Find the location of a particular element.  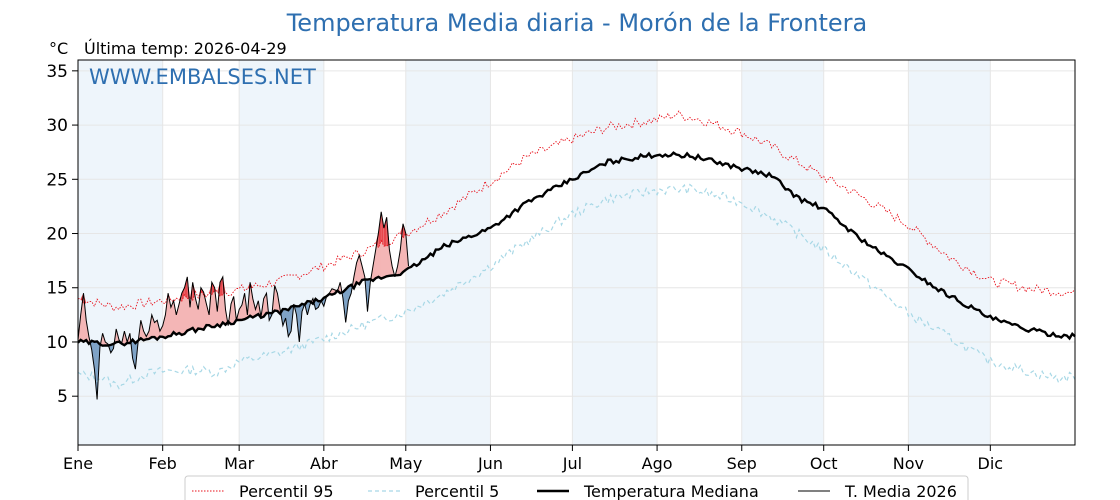

month-band-sep is located at coordinates (782, 252).